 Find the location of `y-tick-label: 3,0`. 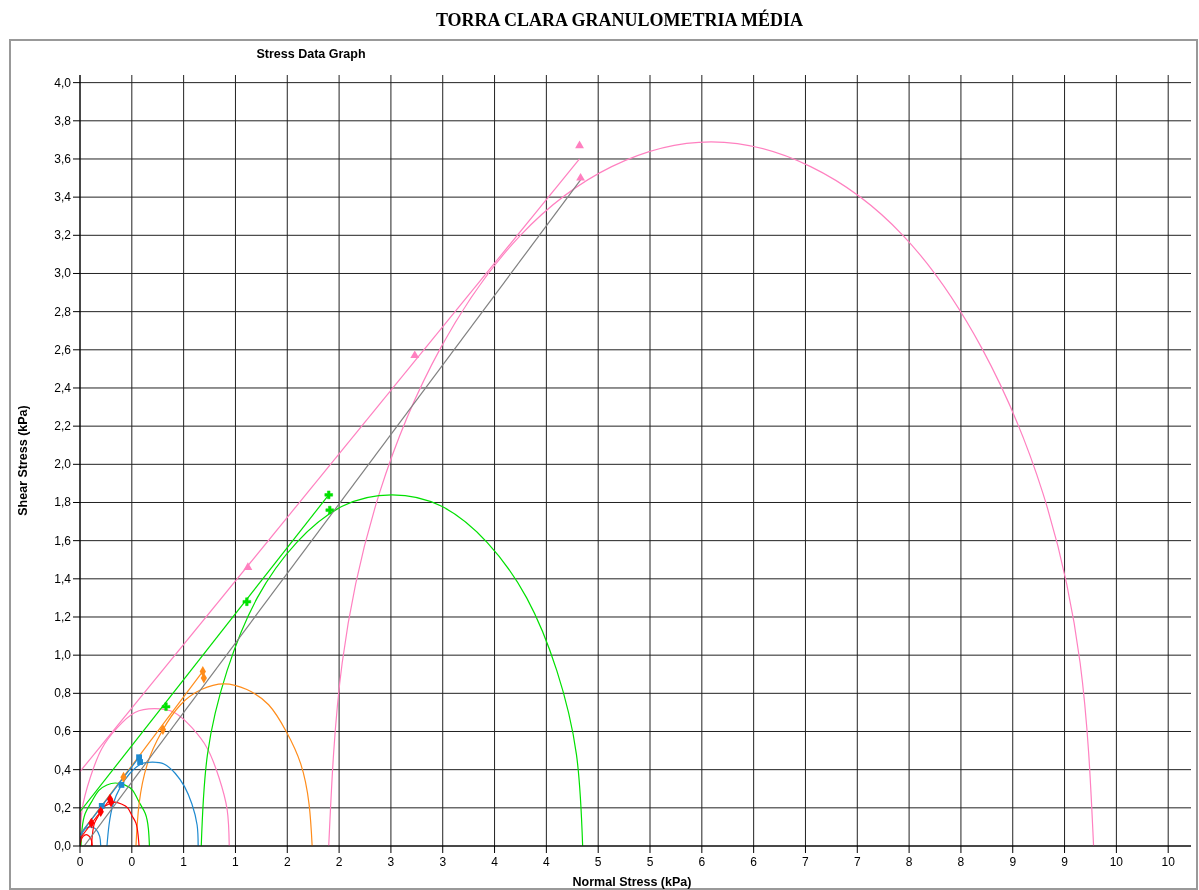

y-tick-label: 3,0 is located at coordinates (63, 273).